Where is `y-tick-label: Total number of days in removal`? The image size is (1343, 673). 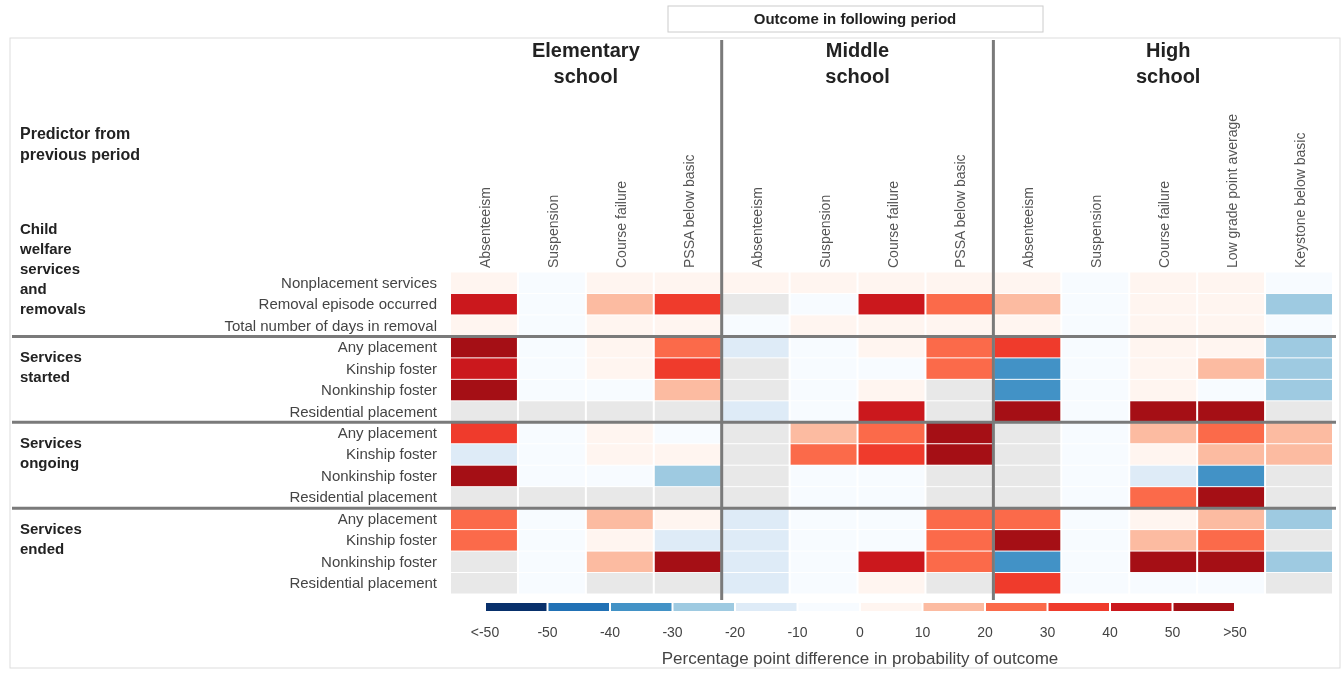 y-tick-label: Total number of days in removal is located at coordinates (330, 325).